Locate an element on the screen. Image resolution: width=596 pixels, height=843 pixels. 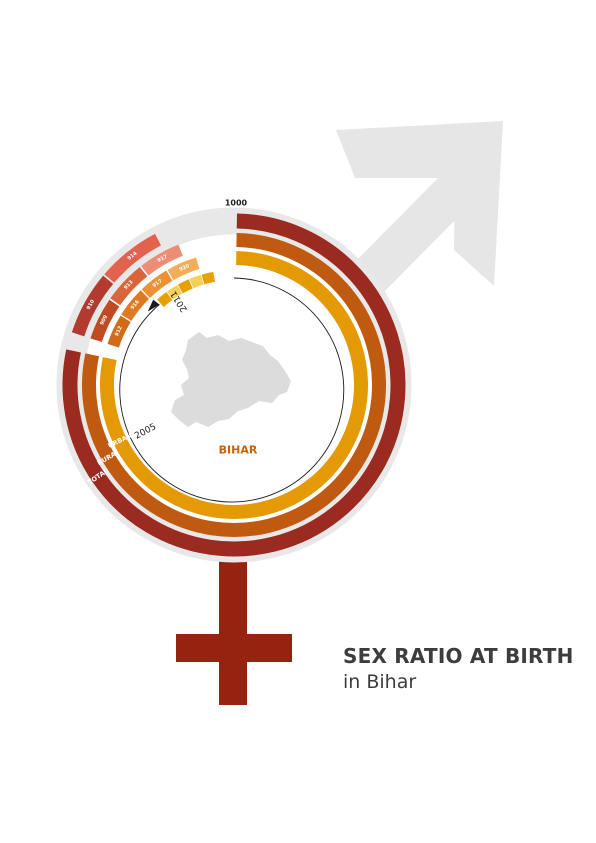
female-cross-stem is located at coordinates (233, 632).